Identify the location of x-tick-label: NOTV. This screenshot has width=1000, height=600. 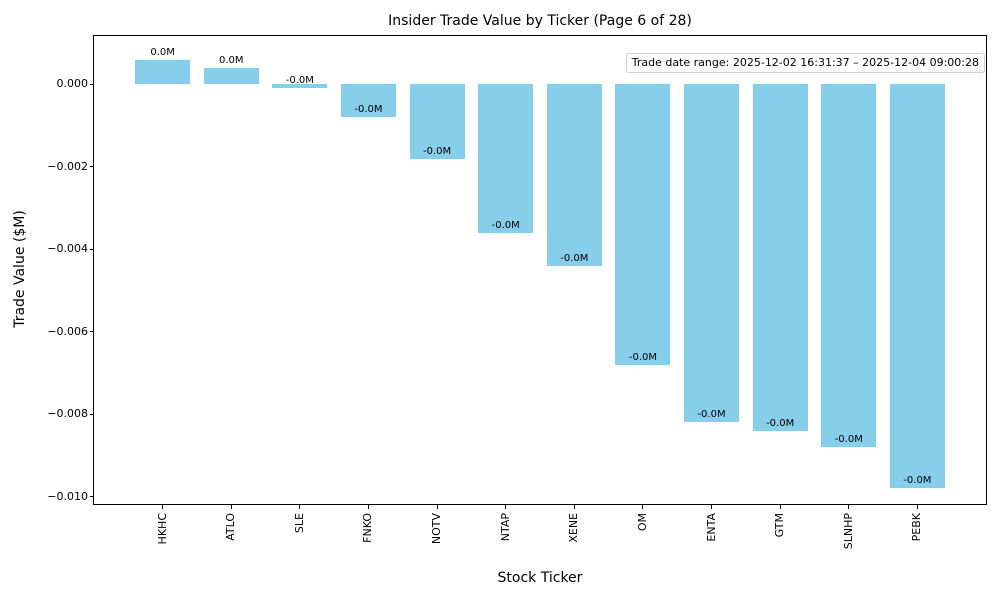
(437, 529).